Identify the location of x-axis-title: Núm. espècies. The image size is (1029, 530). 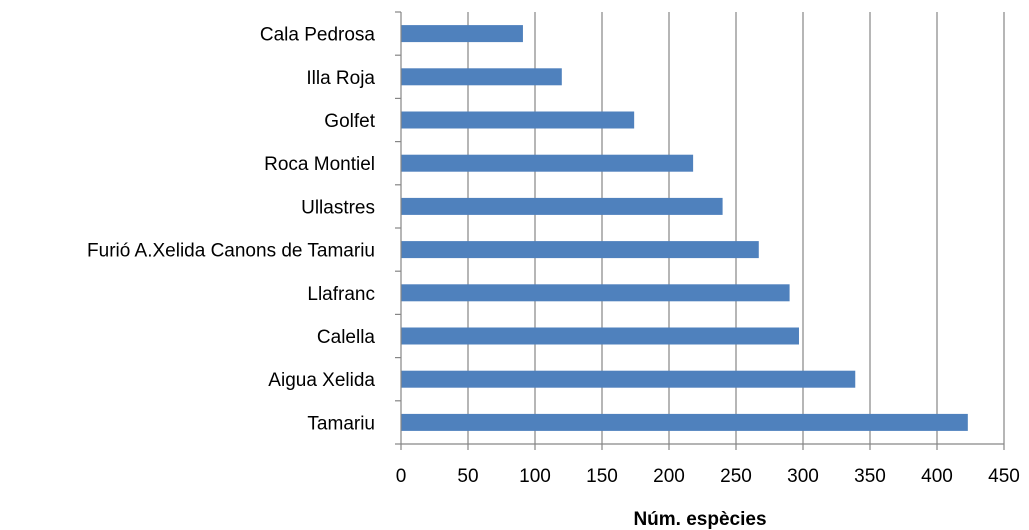
(699, 519).